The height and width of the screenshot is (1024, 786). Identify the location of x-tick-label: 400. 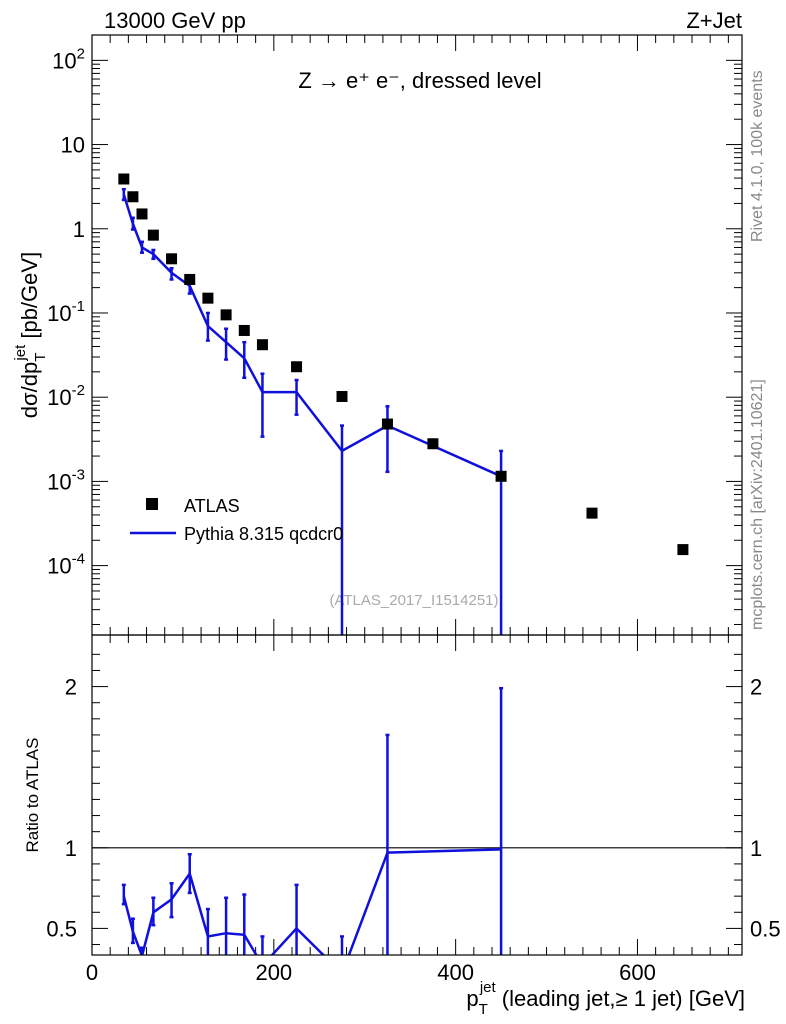
(455, 972).